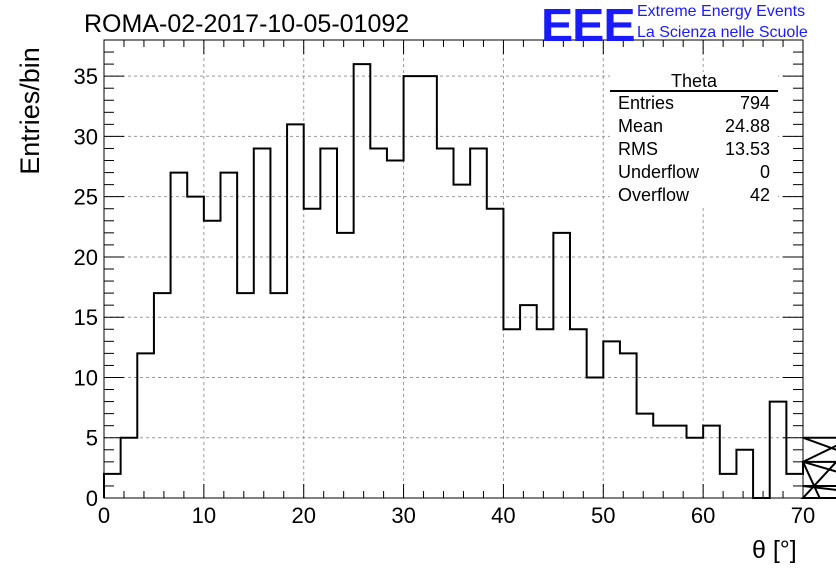 The width and height of the screenshot is (836, 572). I want to click on logo-line-2: La Scienza nelle Scuole, so click(722, 32).